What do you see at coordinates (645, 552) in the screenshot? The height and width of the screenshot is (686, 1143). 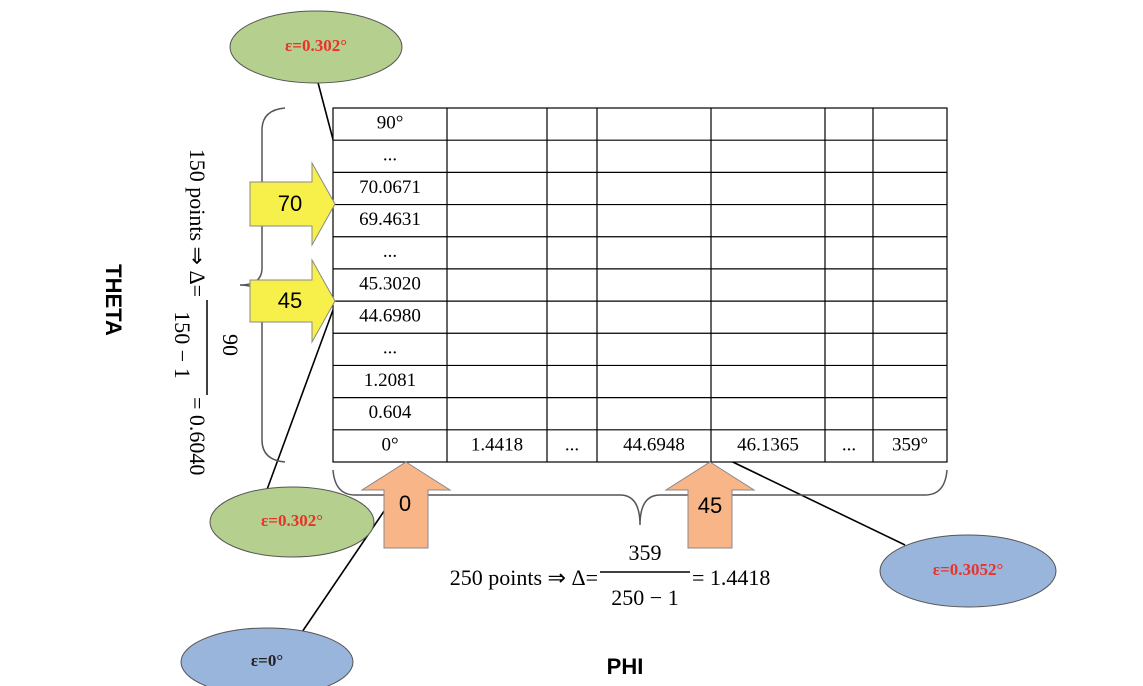 I see `formula-numerator: 359` at bounding box center [645, 552].